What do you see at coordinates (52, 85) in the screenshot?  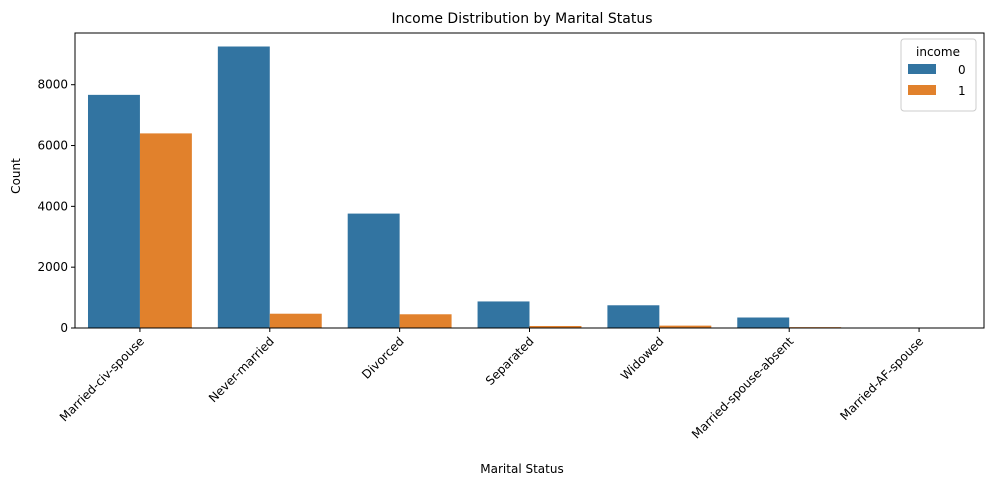 I see `y-tick-label: 8000` at bounding box center [52, 85].